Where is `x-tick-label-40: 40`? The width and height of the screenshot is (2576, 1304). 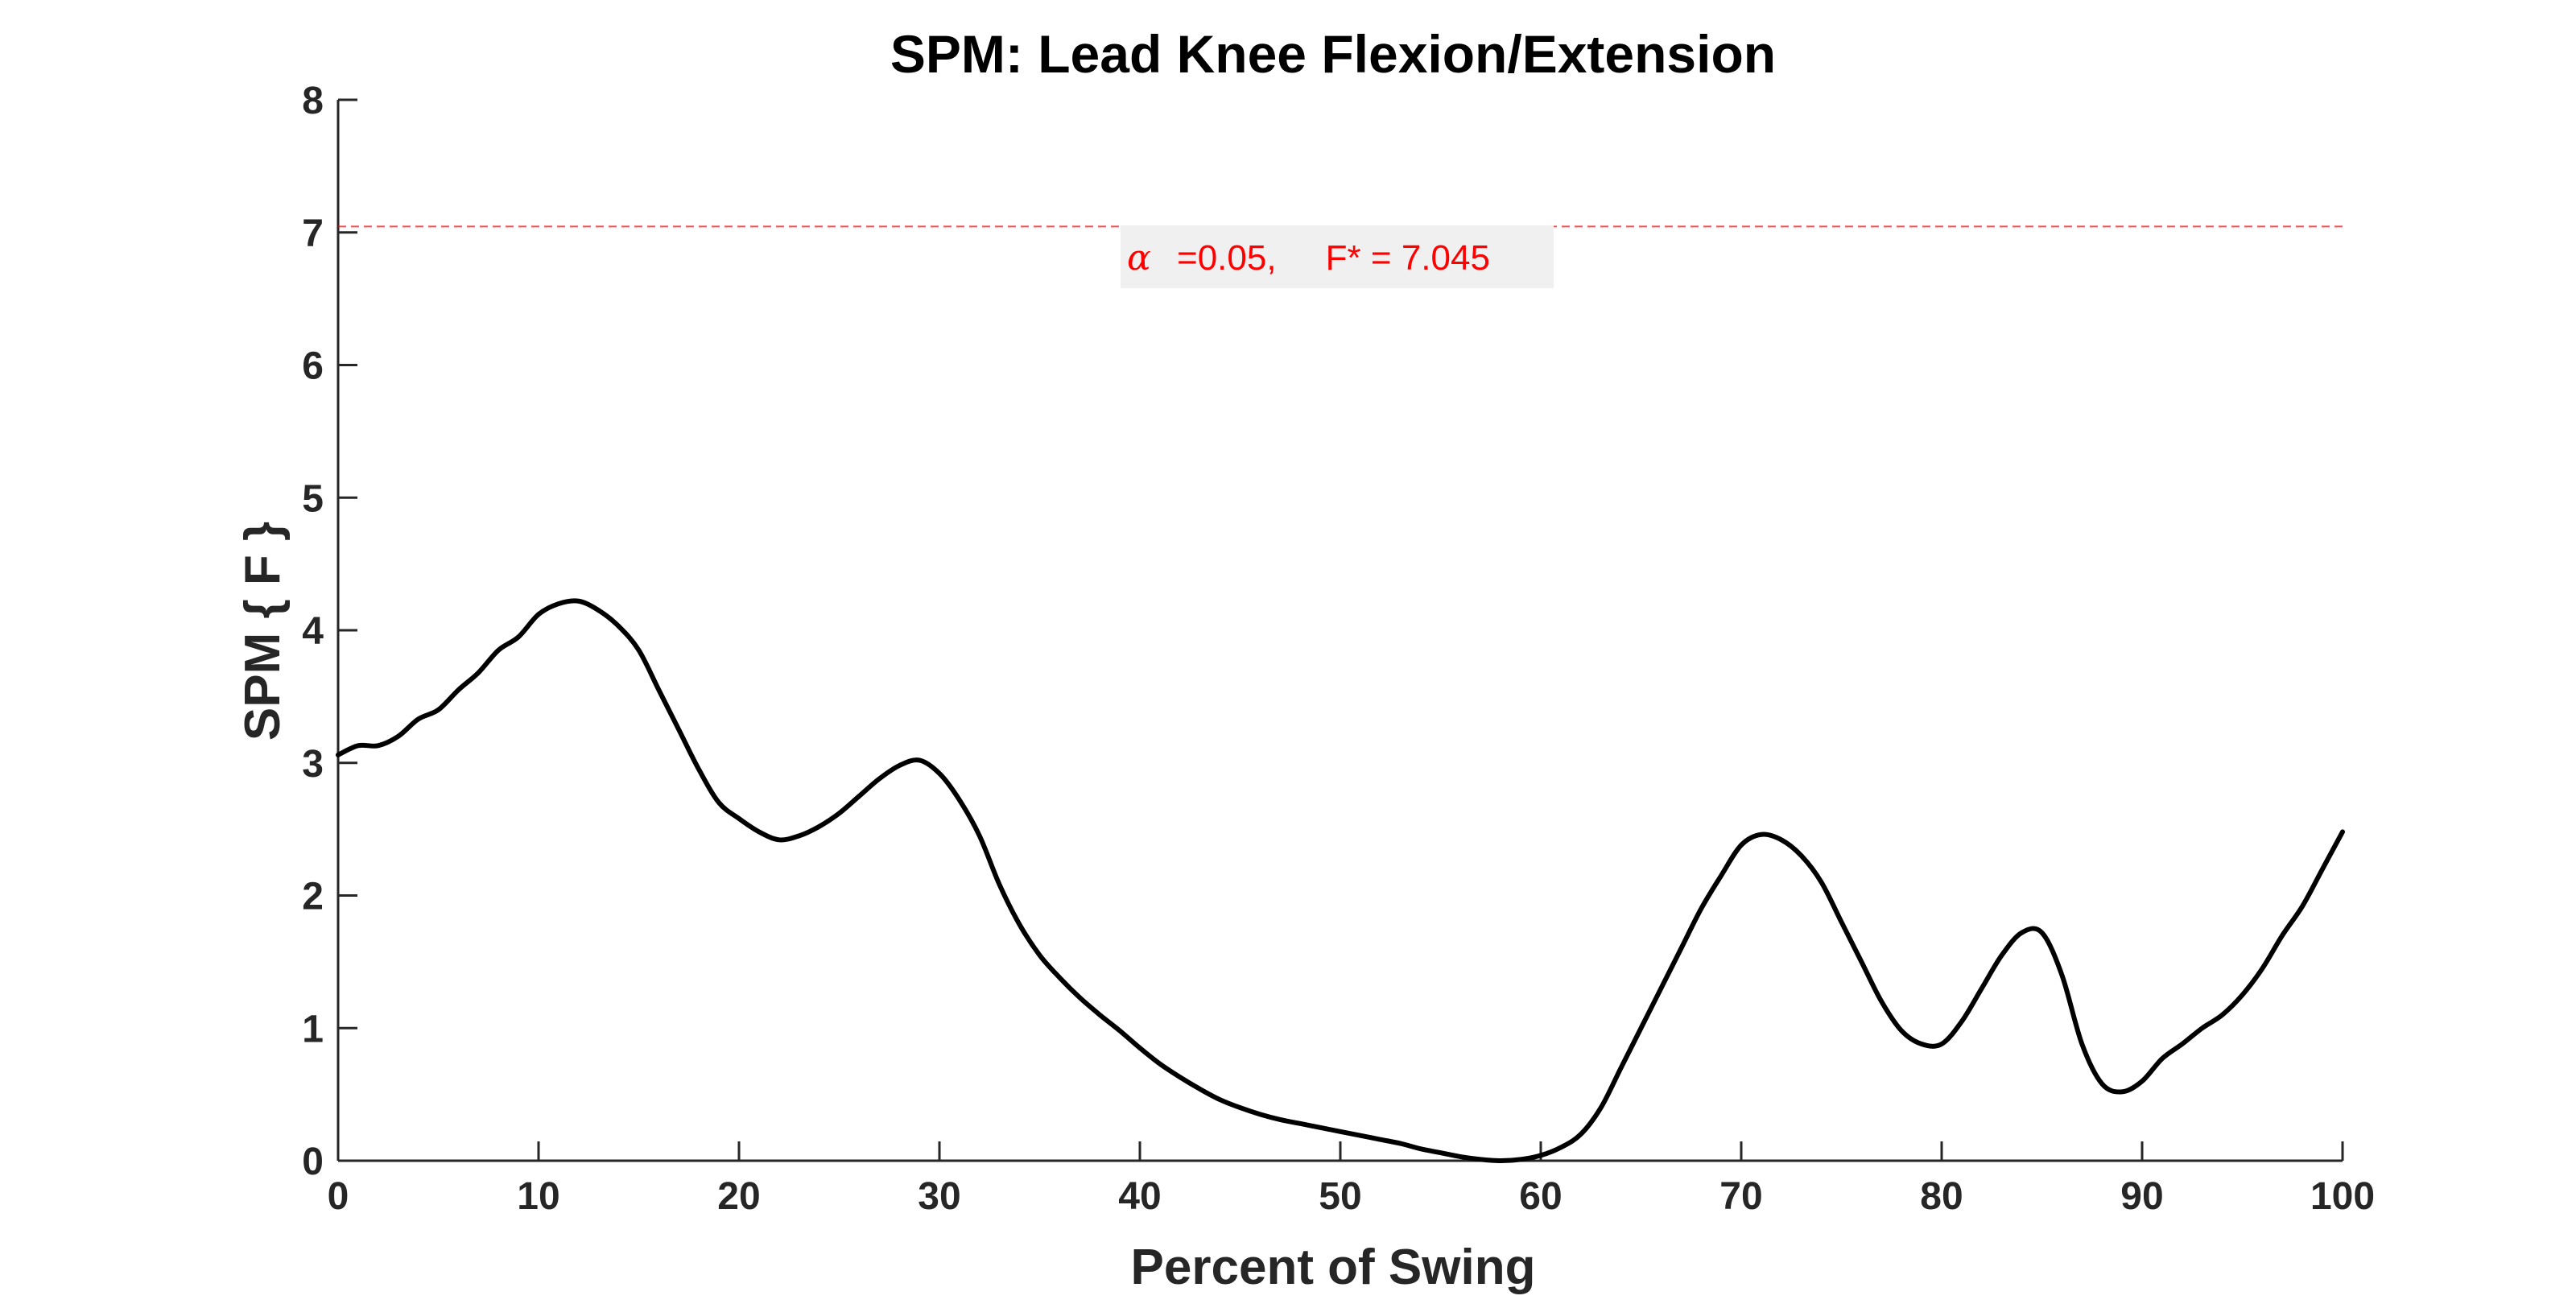
x-tick-label-40: 40 is located at coordinates (1139, 1196).